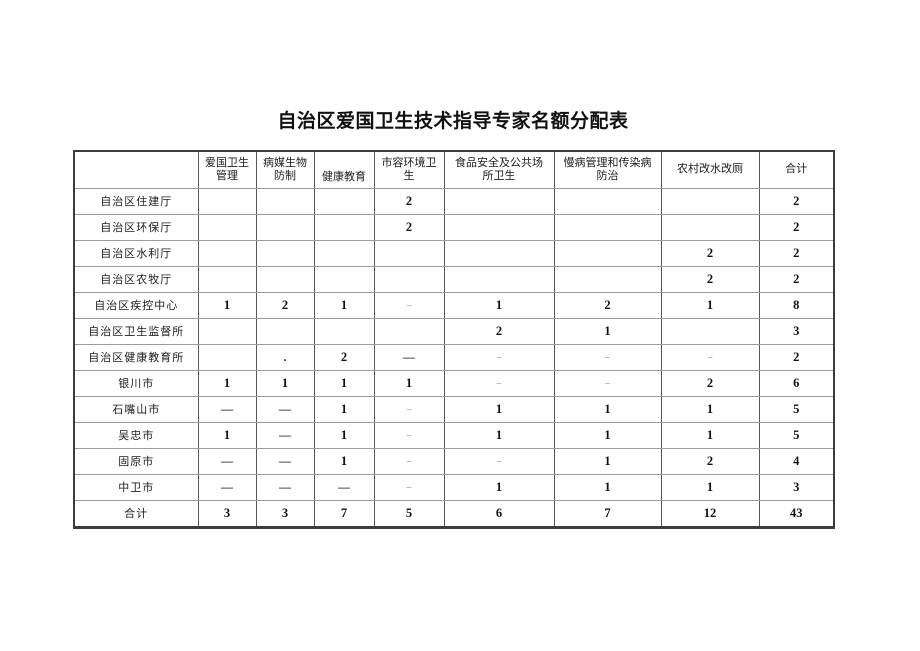 The image size is (920, 651). I want to click on table-cell: 12, so click(710, 513).